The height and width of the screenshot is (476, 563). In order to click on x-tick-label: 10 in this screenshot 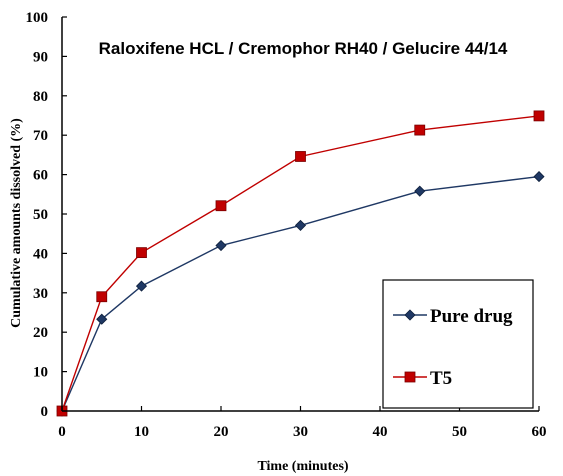, I will do `click(141, 432)`.